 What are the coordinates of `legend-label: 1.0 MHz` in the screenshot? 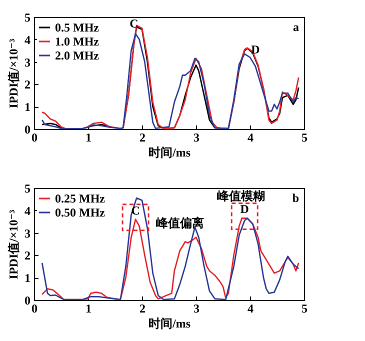 It's located at (77, 41).